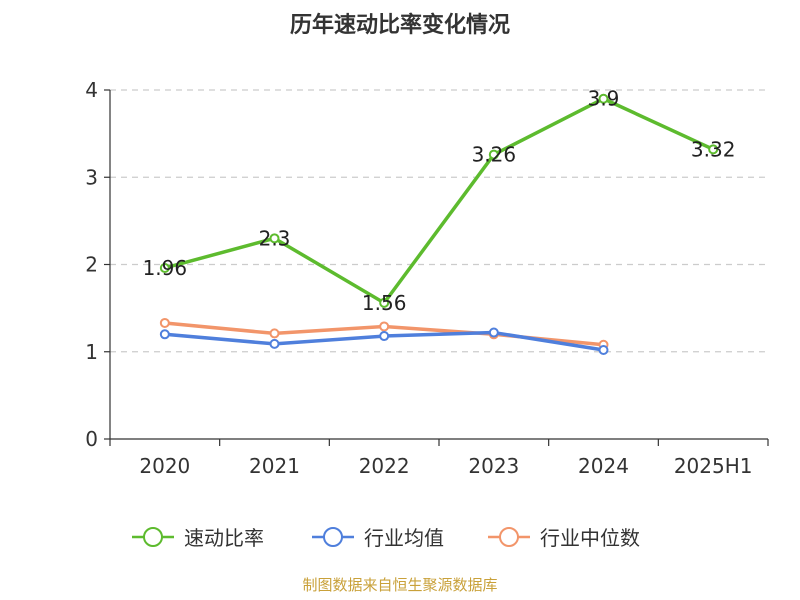 The width and height of the screenshot is (800, 600). I want to click on x-tick-label: 2023, so click(493, 466).